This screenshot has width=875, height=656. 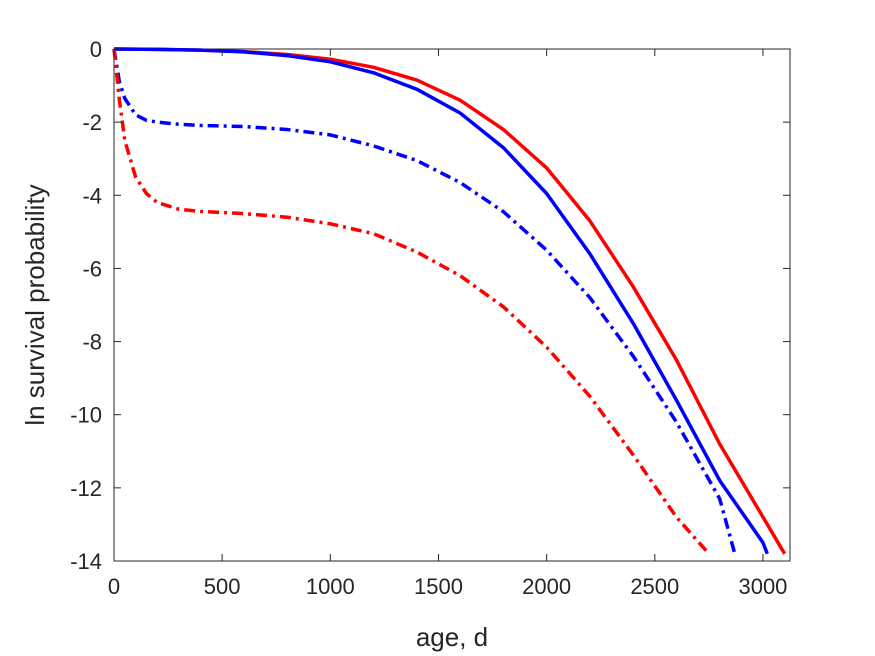 I want to click on x-tick-label: 2000, so click(x=546, y=586).